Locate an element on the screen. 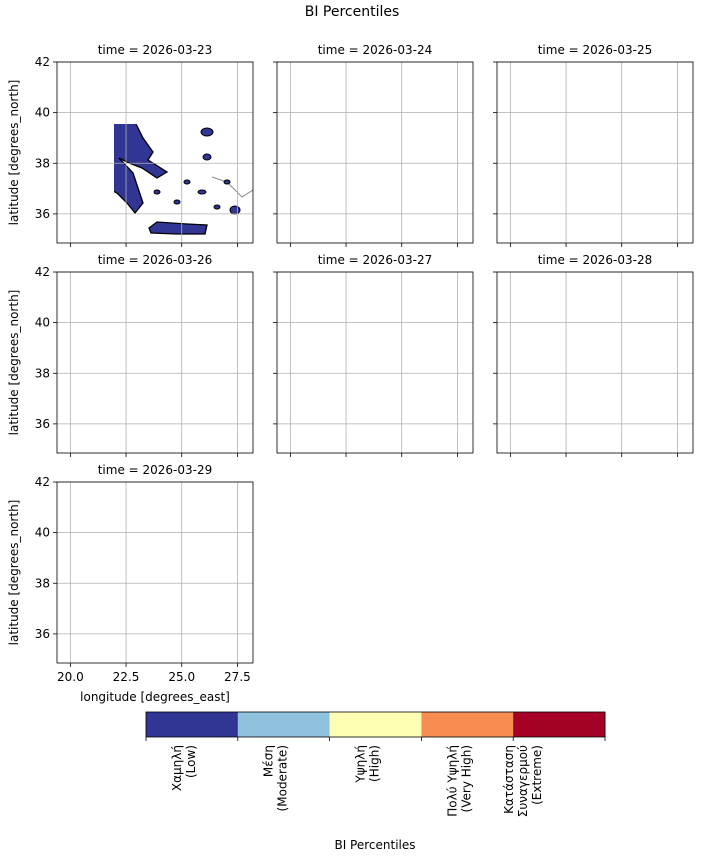  x-tick-label: 27.5 is located at coordinates (237, 677).